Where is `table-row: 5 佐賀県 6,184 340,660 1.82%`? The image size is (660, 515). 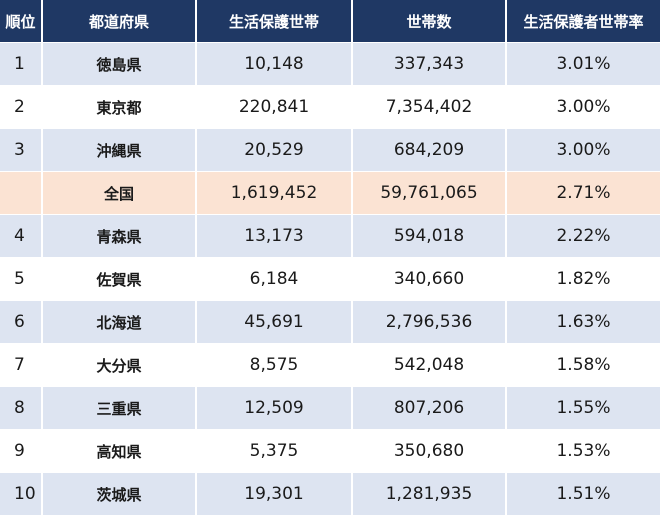 table-row: 5 佐賀県 6,184 340,660 1.82% is located at coordinates (330, 279).